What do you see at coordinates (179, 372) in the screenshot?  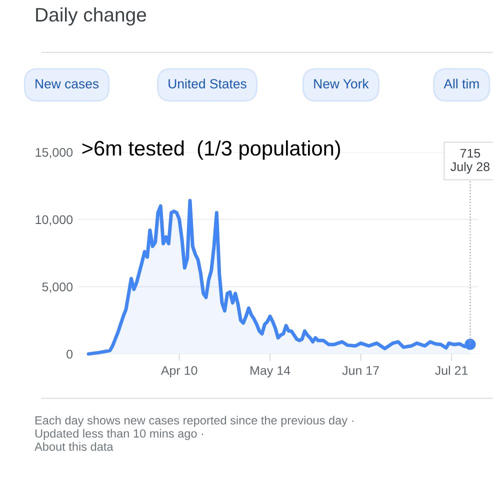 I see `x-tick-label: Apr 10` at bounding box center [179, 372].